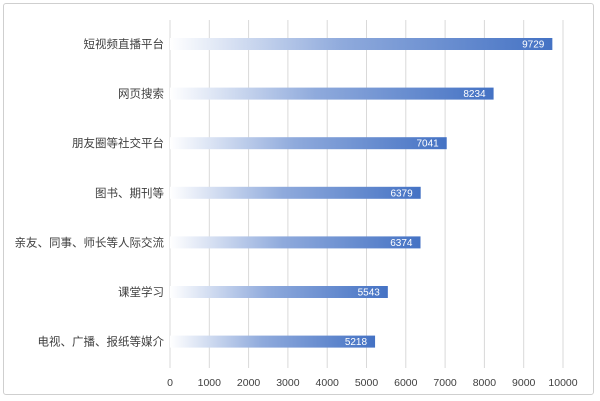 The width and height of the screenshot is (600, 401). What do you see at coordinates (445, 383) in the screenshot?
I see `x-tick-label: 7000` at bounding box center [445, 383].